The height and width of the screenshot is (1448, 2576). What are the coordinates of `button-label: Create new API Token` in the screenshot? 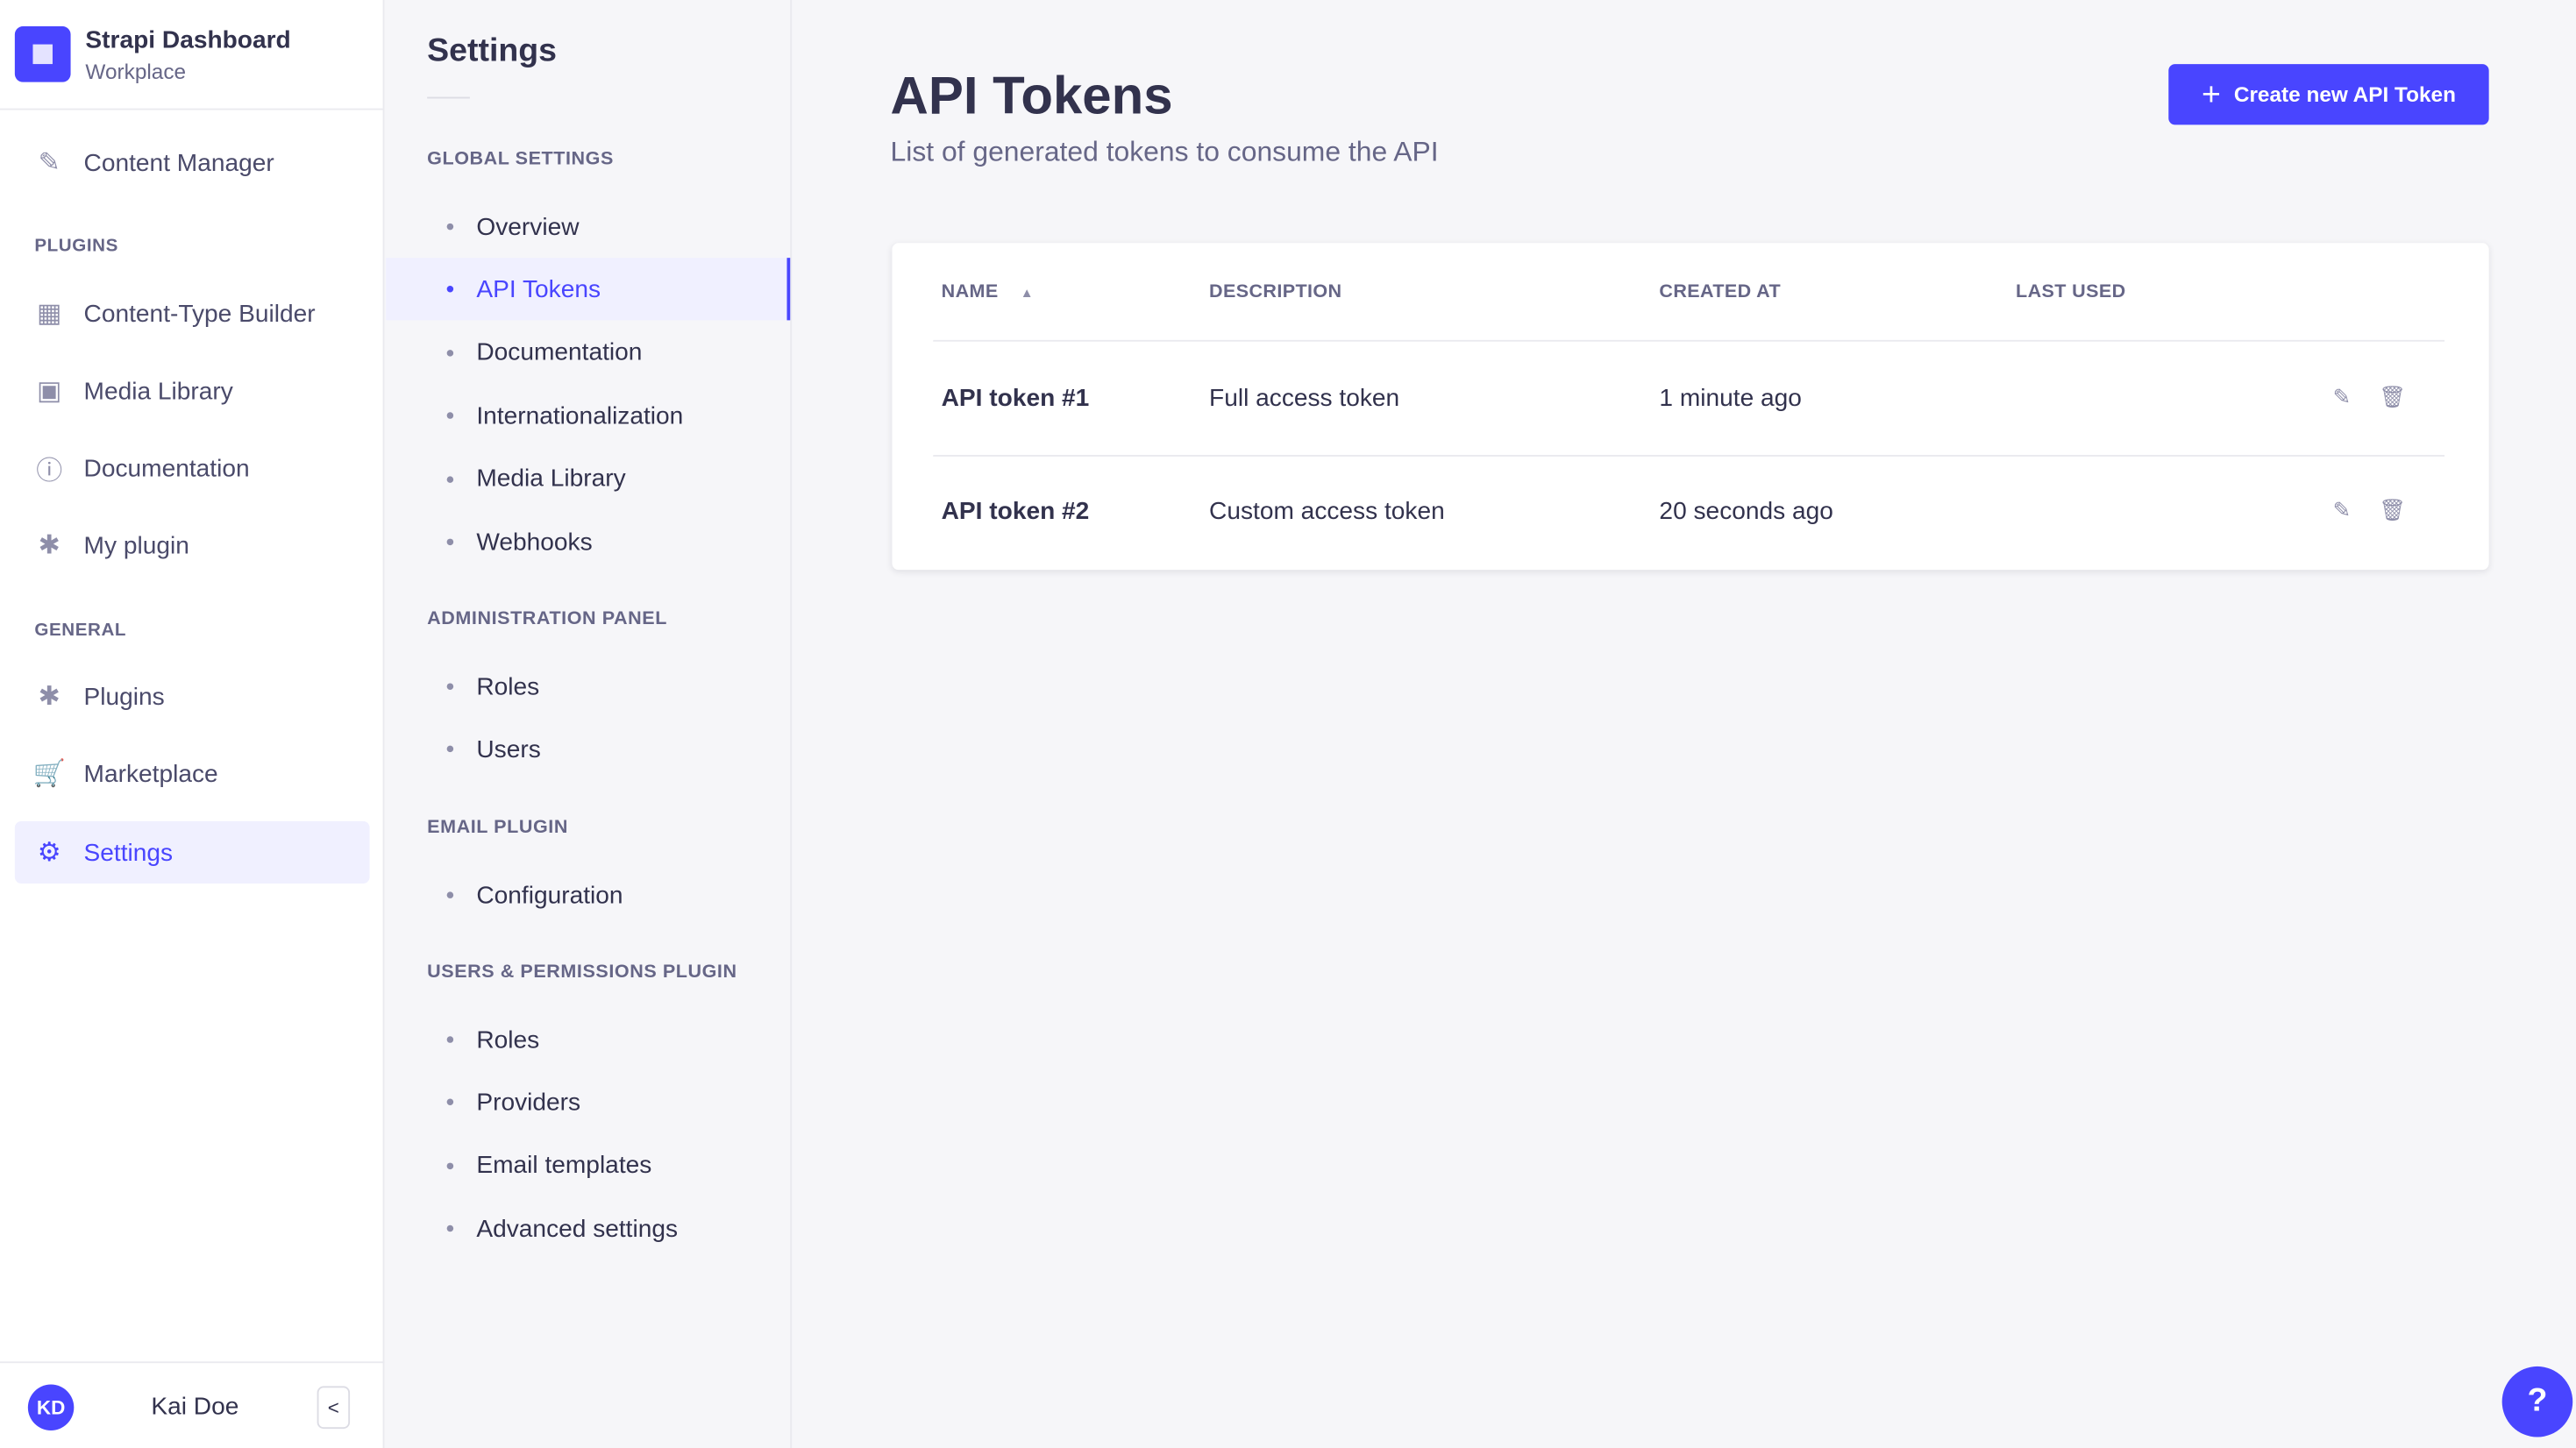 It's located at (2344, 94).